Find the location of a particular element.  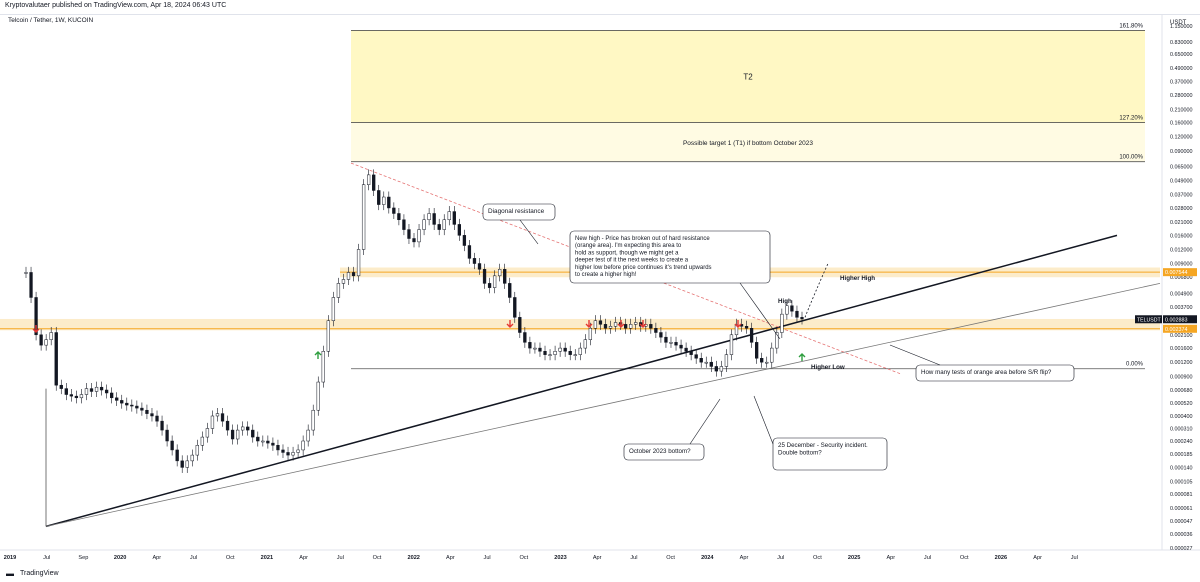

x-tick-label: 2024 is located at coordinates (707, 558).